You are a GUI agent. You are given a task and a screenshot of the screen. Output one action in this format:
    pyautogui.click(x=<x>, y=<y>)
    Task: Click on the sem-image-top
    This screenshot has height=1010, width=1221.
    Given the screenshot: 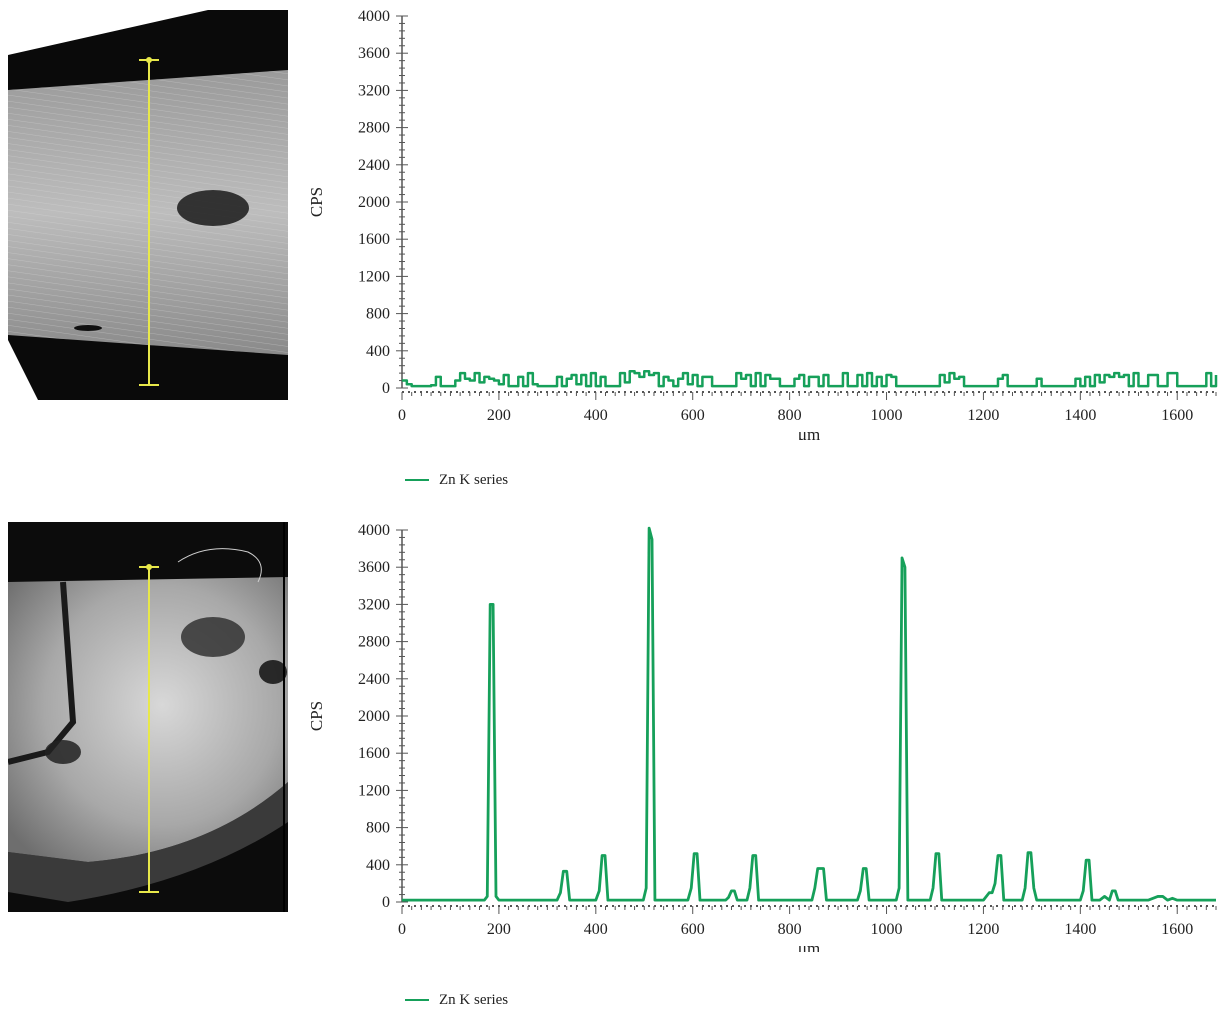 What is the action you would take?
    pyautogui.click(x=148, y=205)
    